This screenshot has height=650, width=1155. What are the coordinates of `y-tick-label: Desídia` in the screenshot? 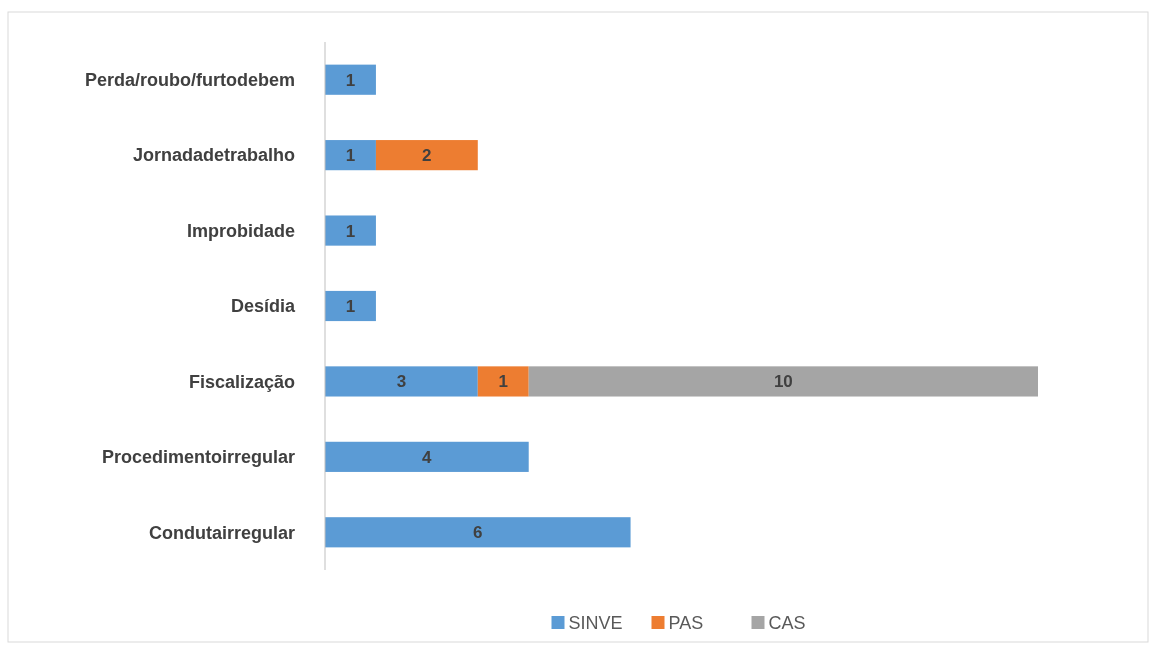 It's located at (263, 306).